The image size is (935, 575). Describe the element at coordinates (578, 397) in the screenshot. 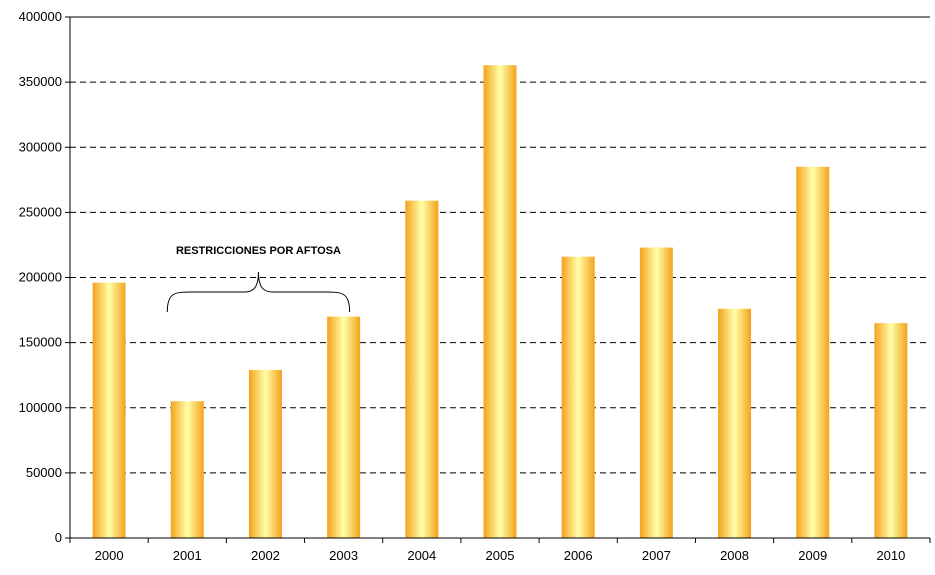

I see `bar-2006` at that location.